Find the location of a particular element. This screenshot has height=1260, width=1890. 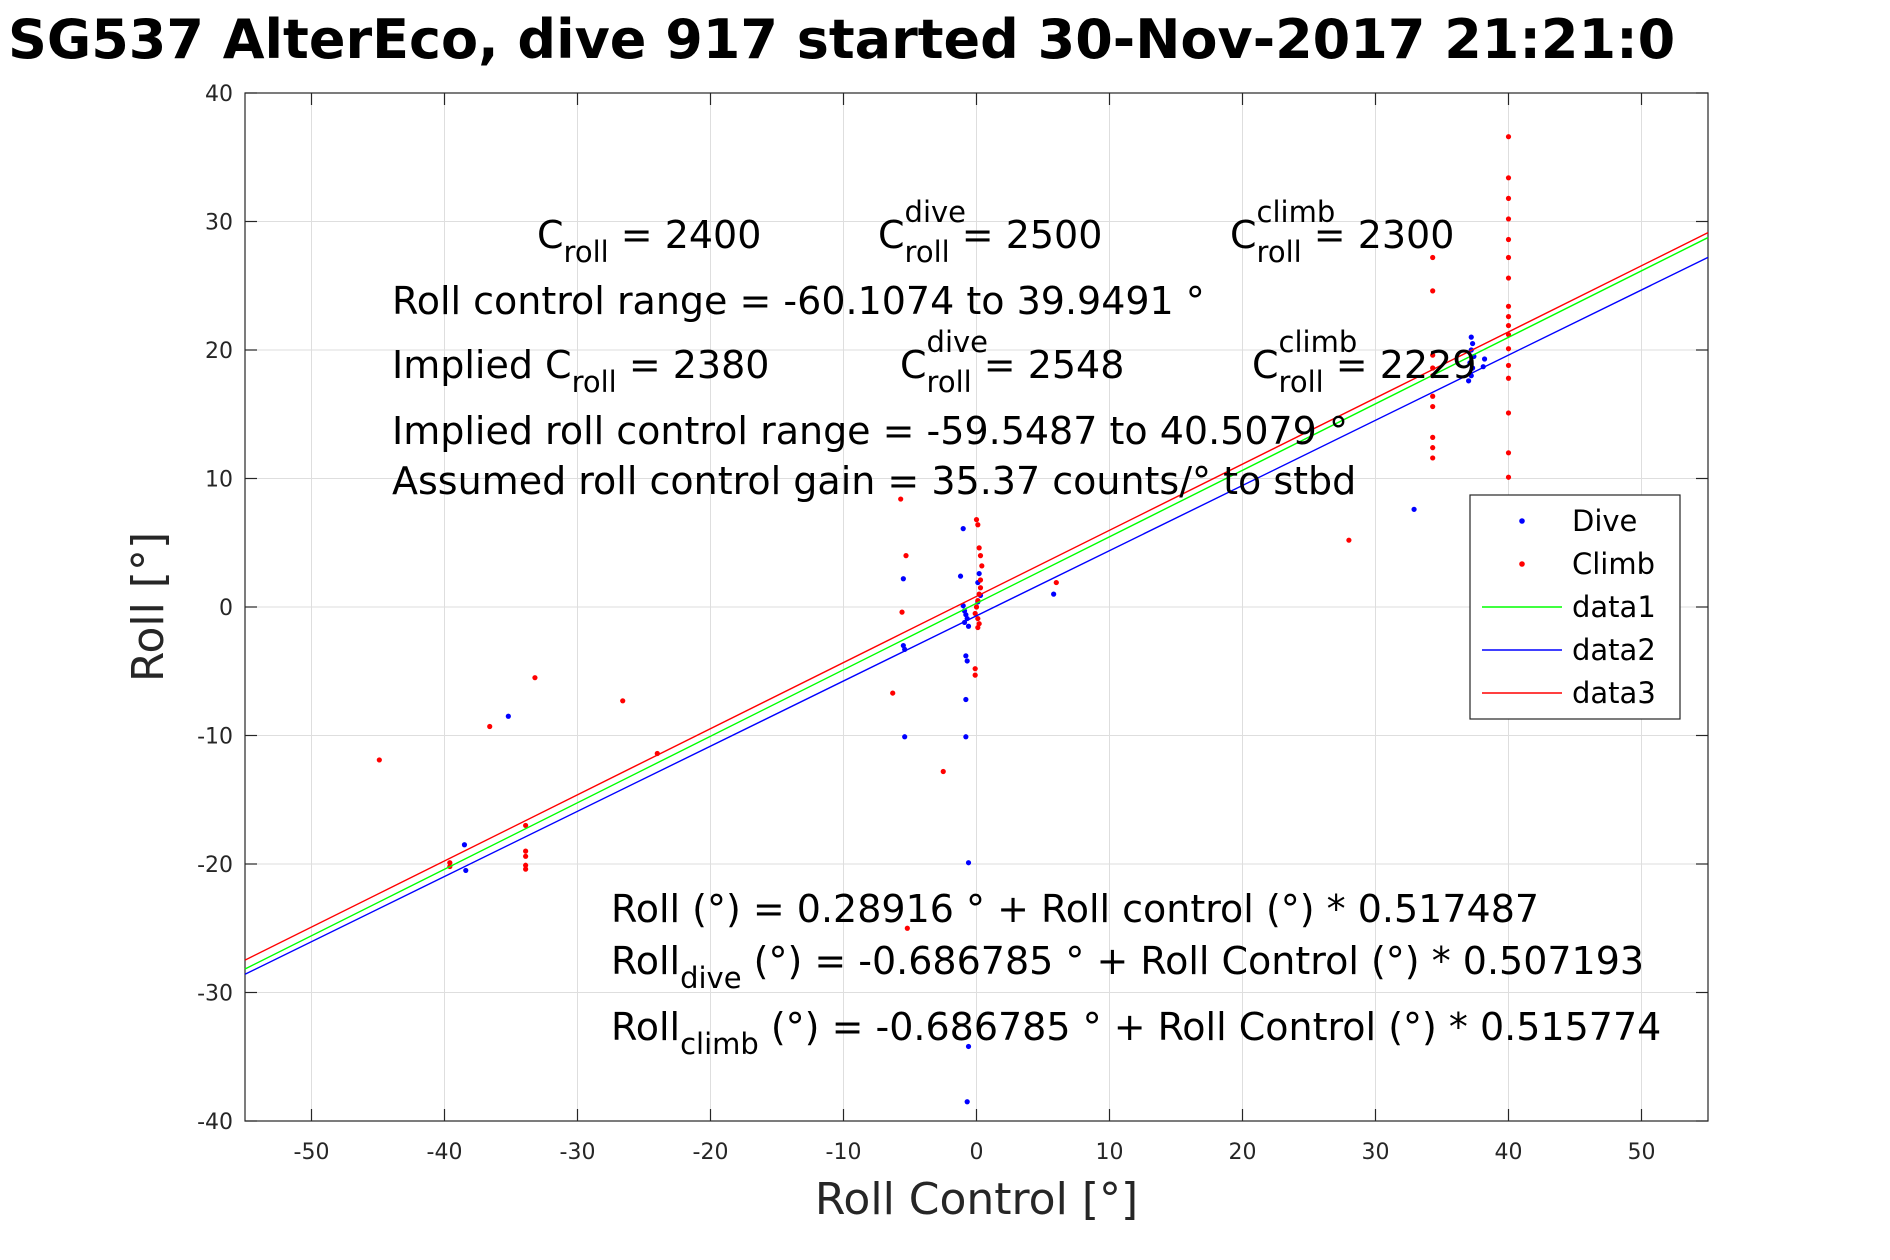

annotation-c_roll_dive: Cdive roll = 2500 is located at coordinates (990, 232).